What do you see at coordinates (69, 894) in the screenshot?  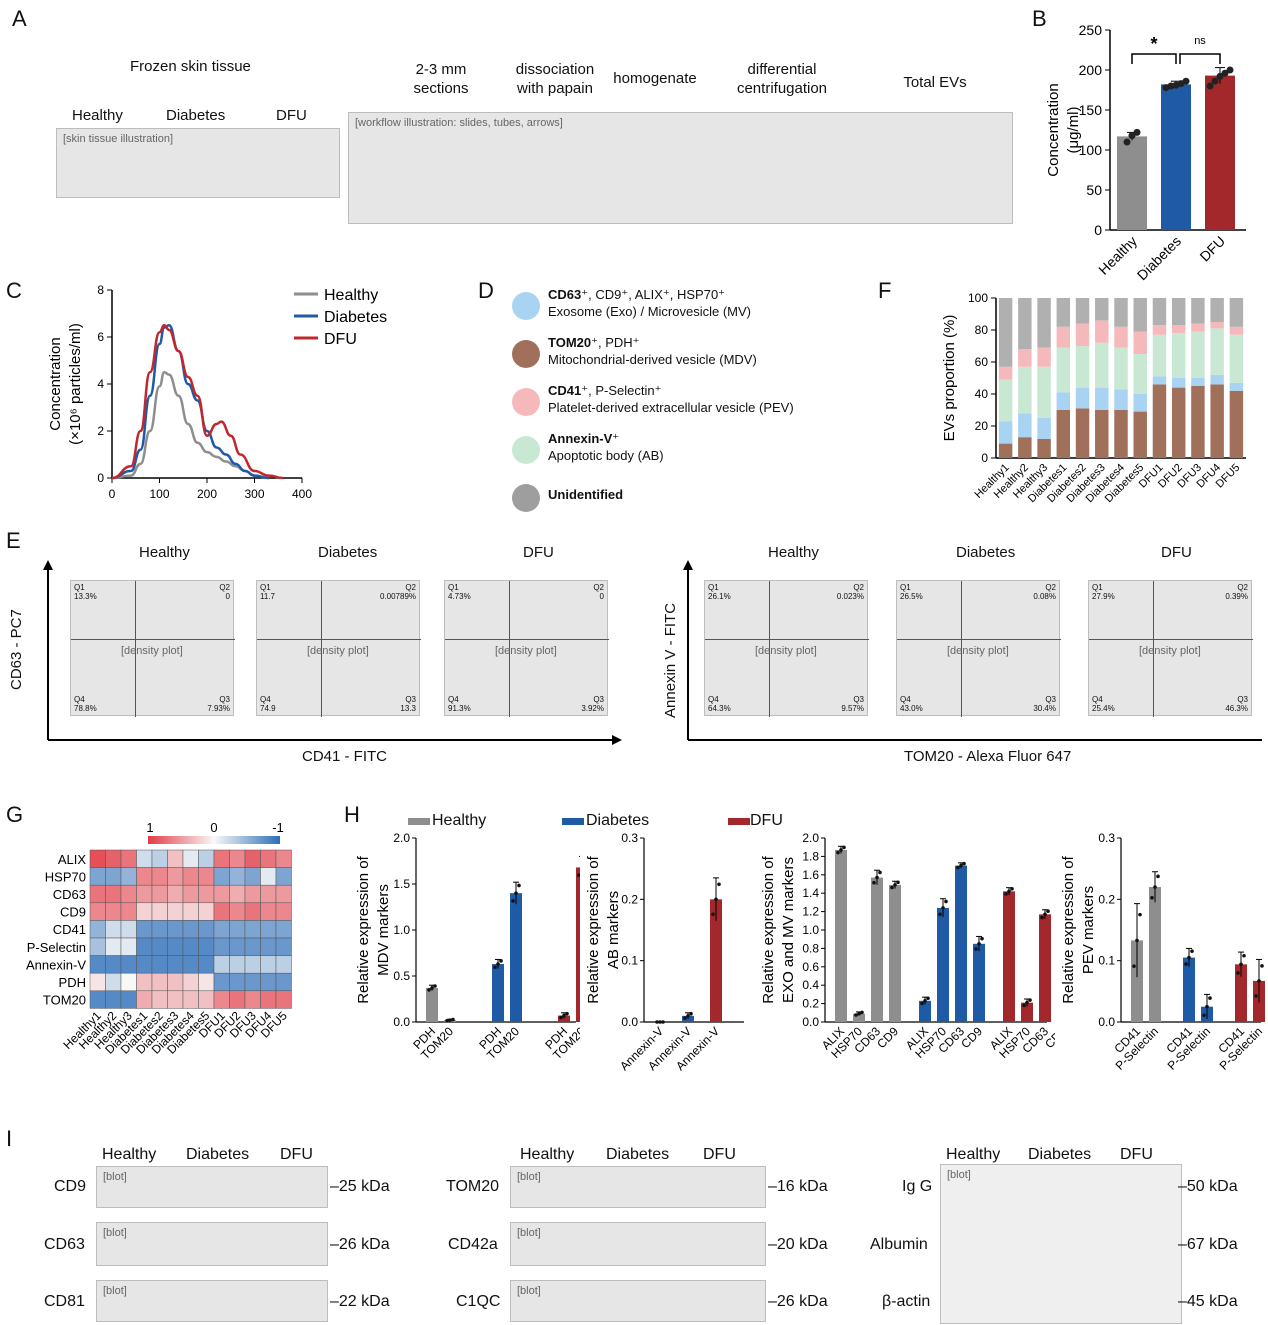 I see `g-row-label: CD63` at bounding box center [69, 894].